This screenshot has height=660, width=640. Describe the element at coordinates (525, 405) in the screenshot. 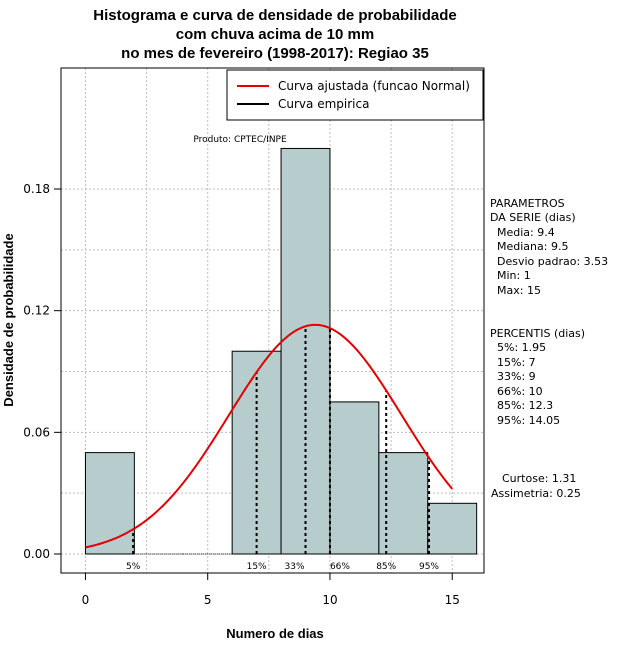

I see `percentil-85: 85%: 12.3` at that location.